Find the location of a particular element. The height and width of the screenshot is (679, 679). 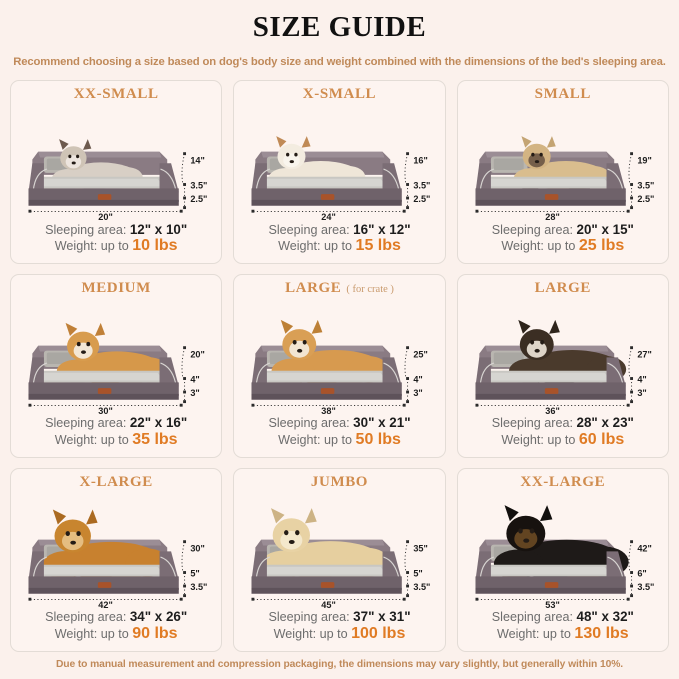

size-card: LARGE is located at coordinates (562, 366).